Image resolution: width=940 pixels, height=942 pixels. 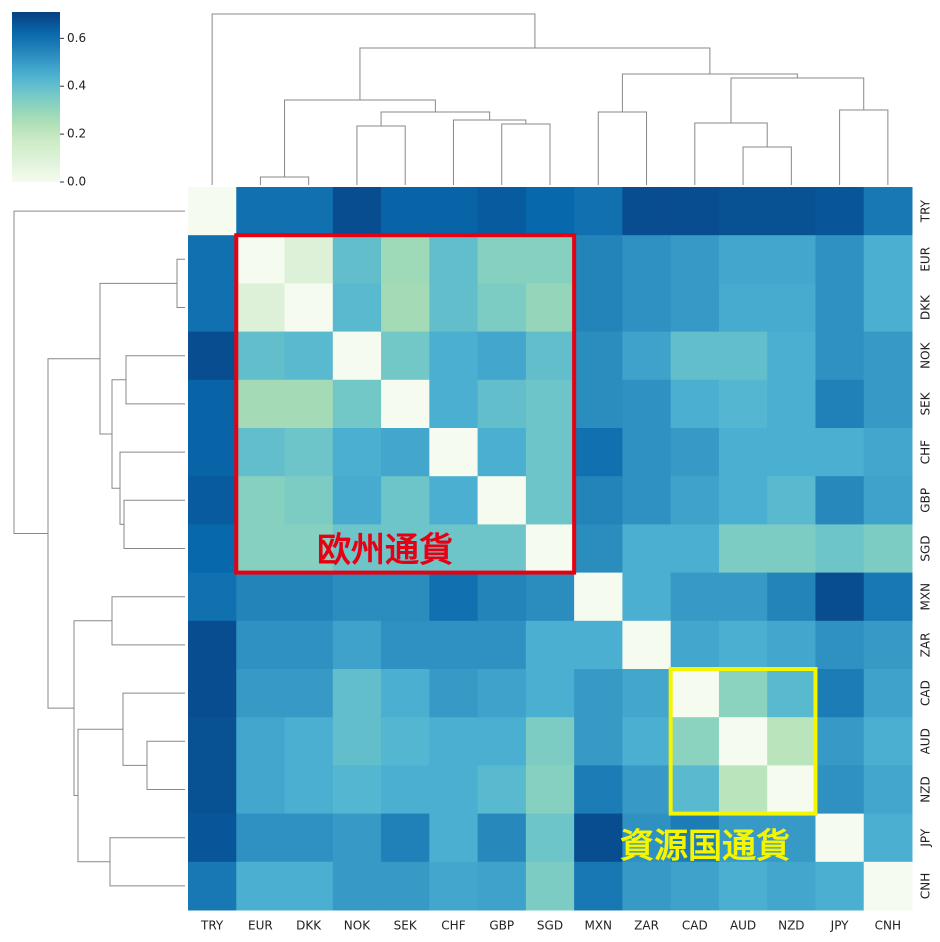 What do you see at coordinates (705, 847) in the screenshot?
I see `annotation: 資源国通貨` at bounding box center [705, 847].